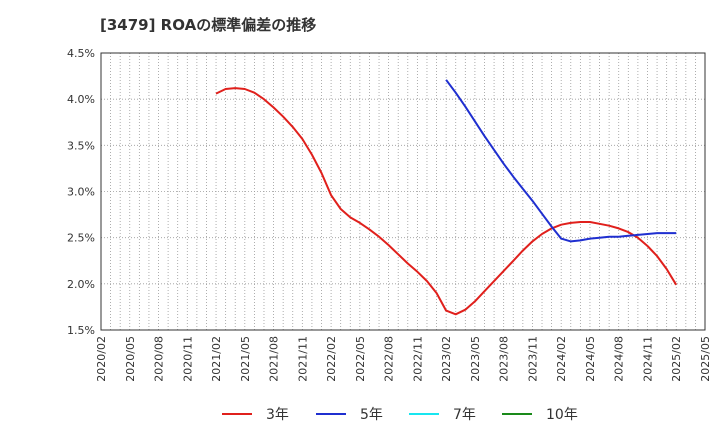  Describe the element at coordinates (504, 359) in the screenshot. I see `x-tick-label: 2023/08` at that location.